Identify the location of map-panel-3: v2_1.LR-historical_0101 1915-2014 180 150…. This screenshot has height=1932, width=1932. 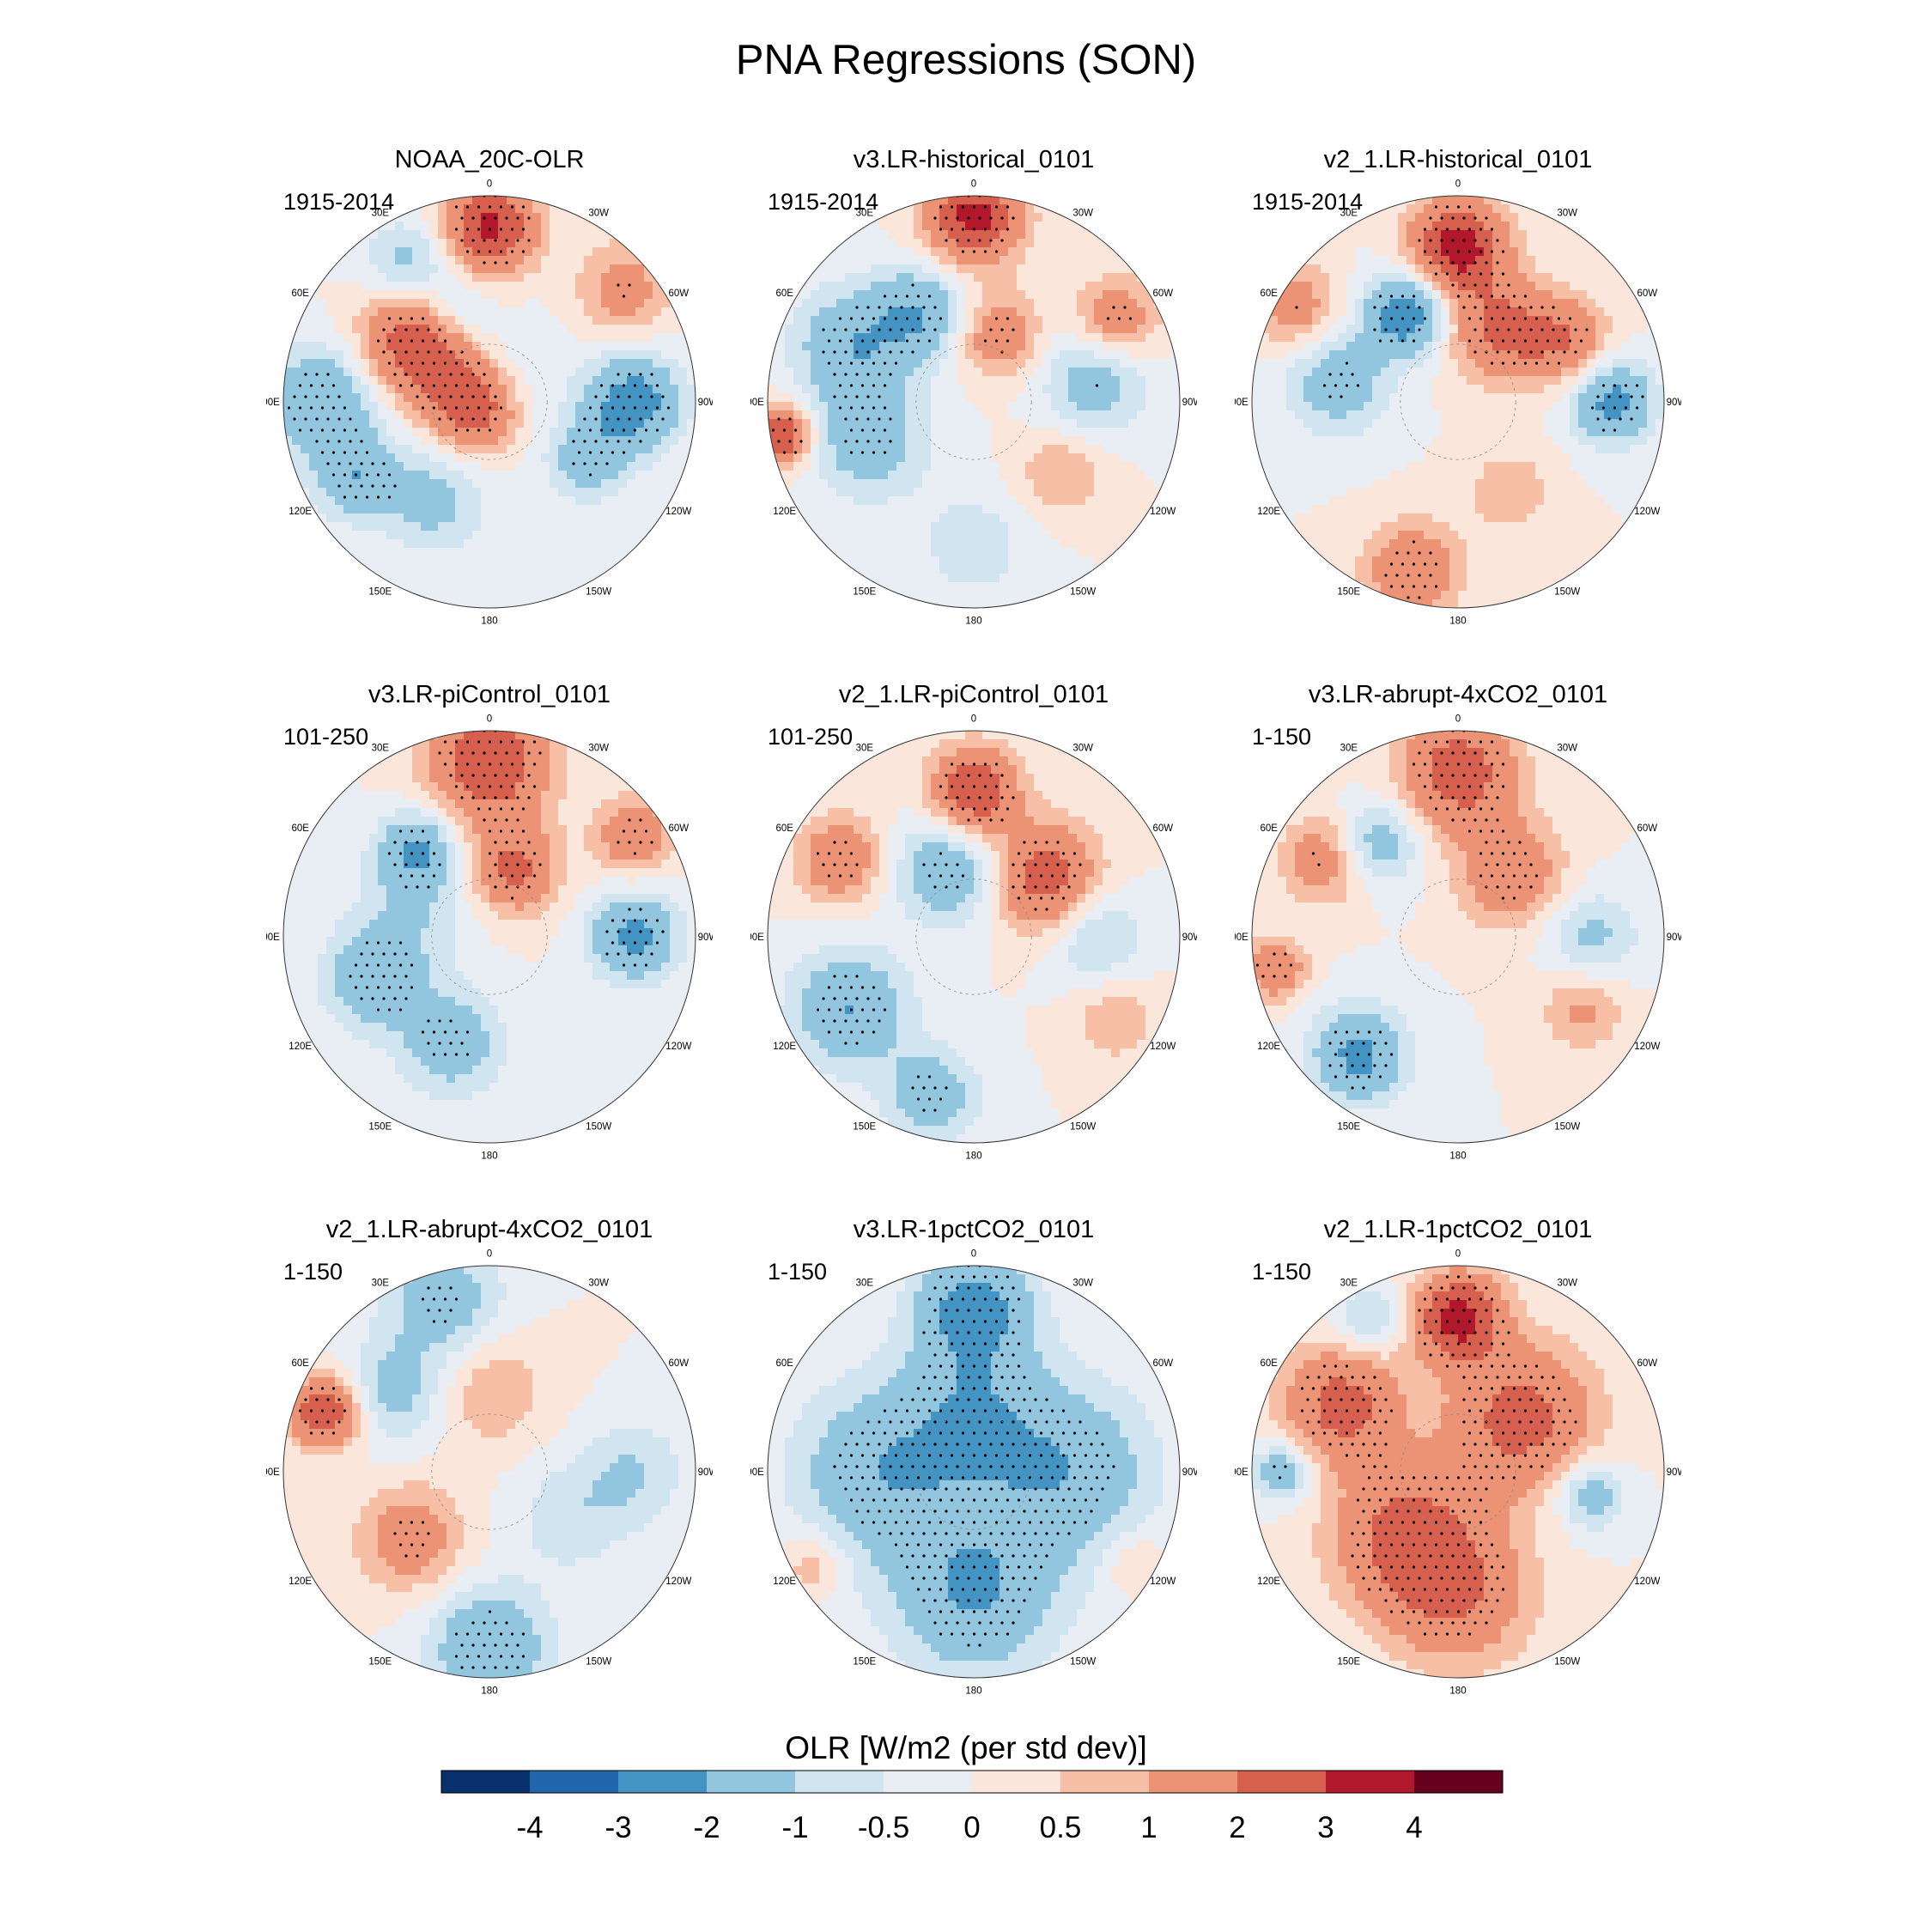
(1458, 387).